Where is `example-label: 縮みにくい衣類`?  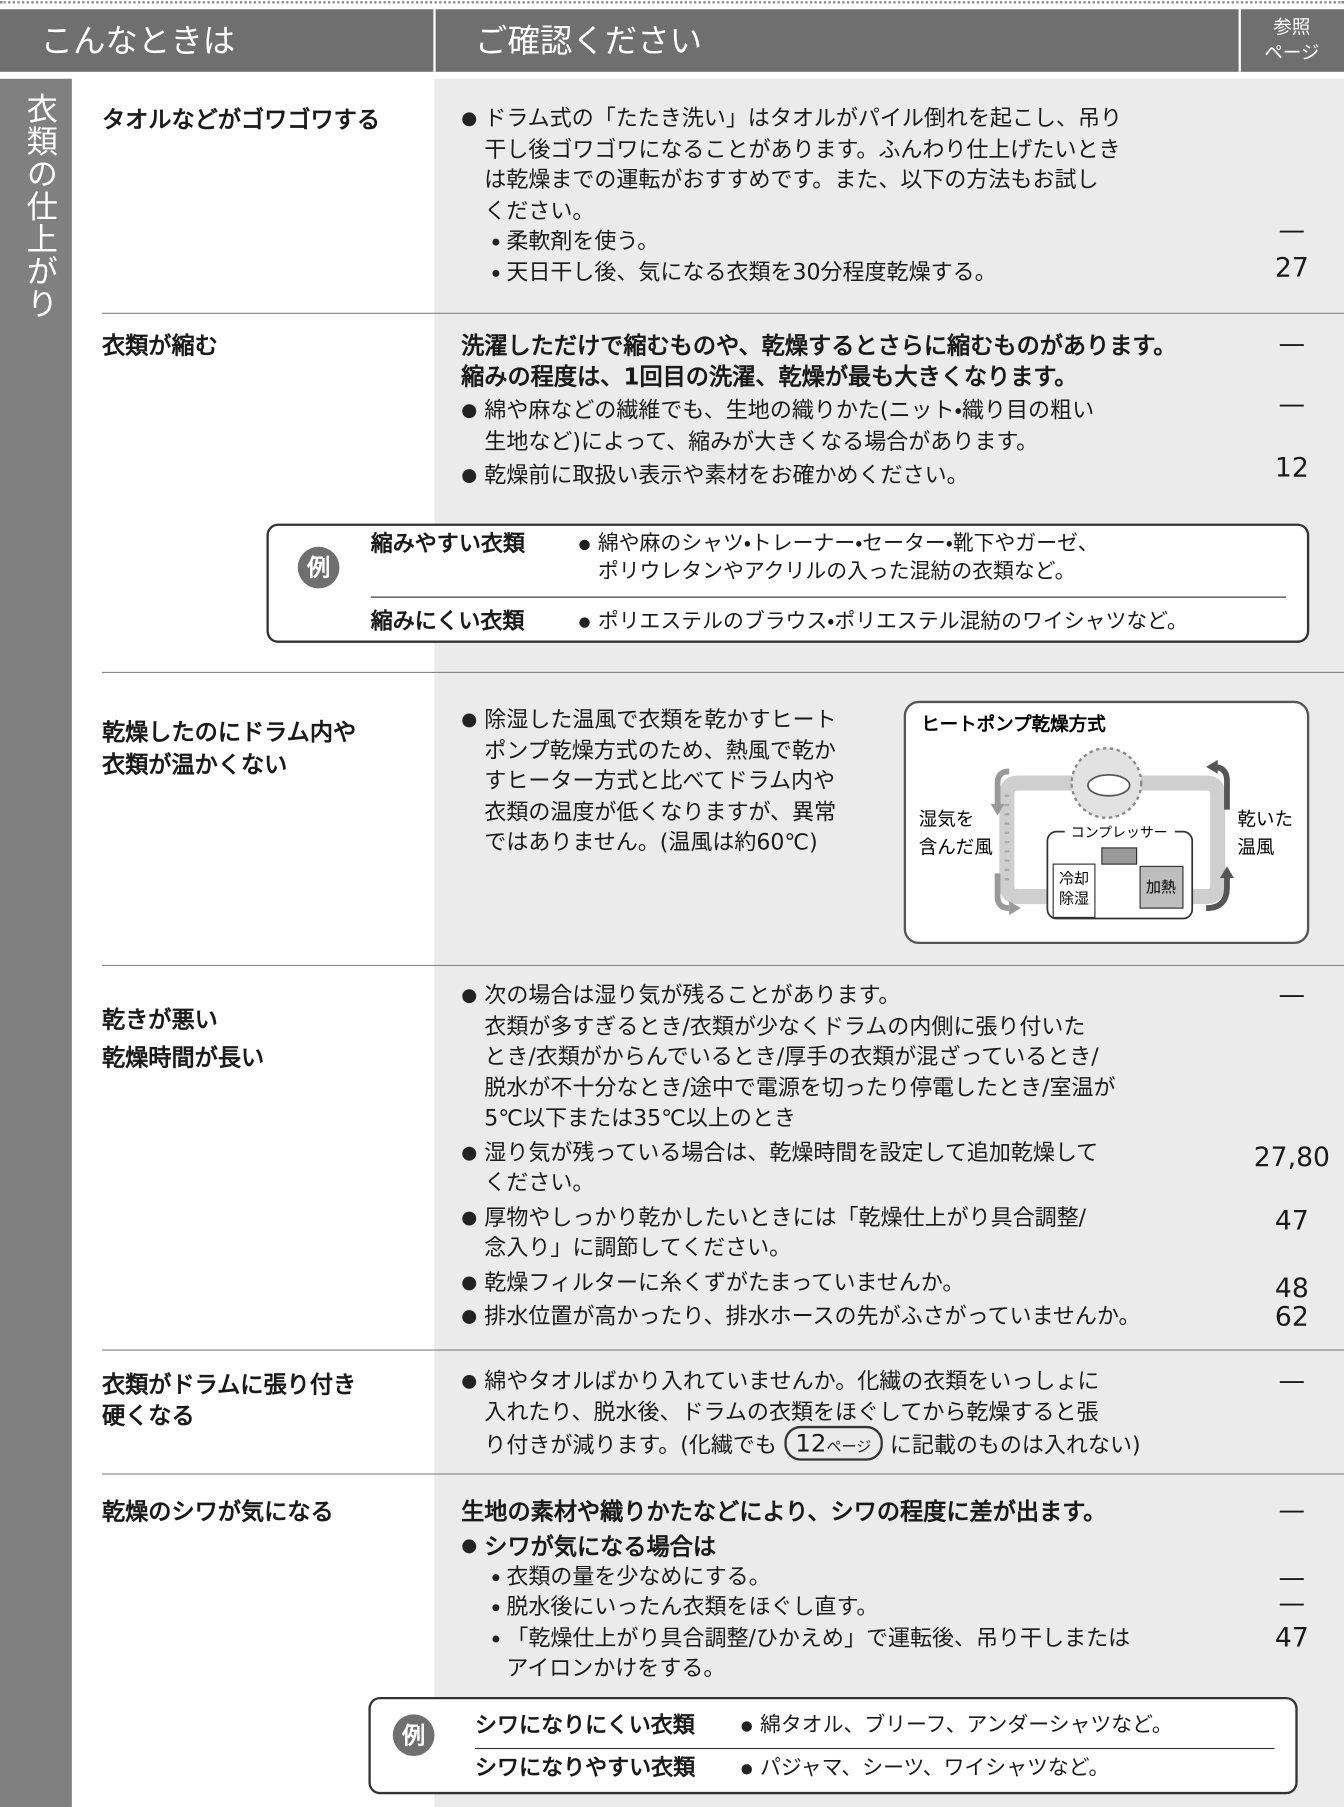 example-label: 縮みにくい衣類 is located at coordinates (447, 621).